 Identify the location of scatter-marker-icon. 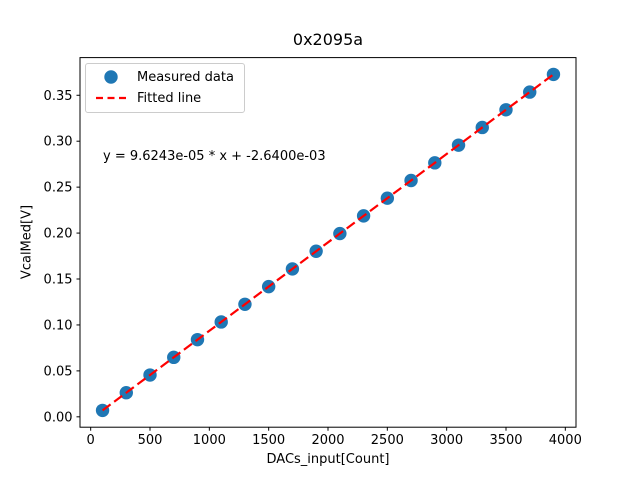
(111, 77).